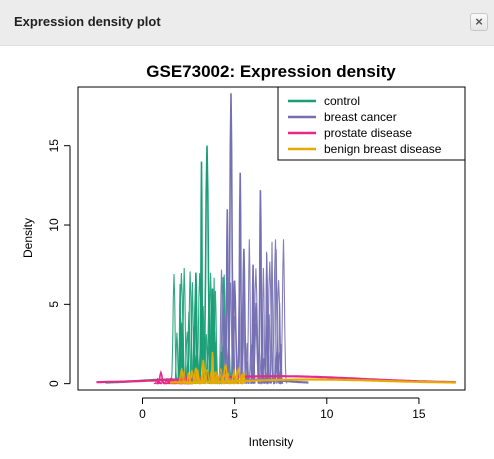 The width and height of the screenshot is (494, 459). Describe the element at coordinates (271, 442) in the screenshot. I see `x-axis-label: Intensity` at that location.